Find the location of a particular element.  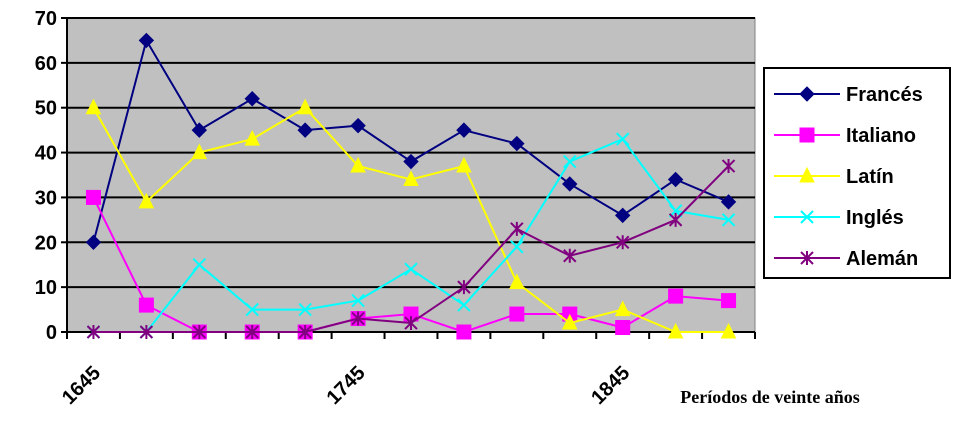

legend-entry: Francés is located at coordinates (848, 95).